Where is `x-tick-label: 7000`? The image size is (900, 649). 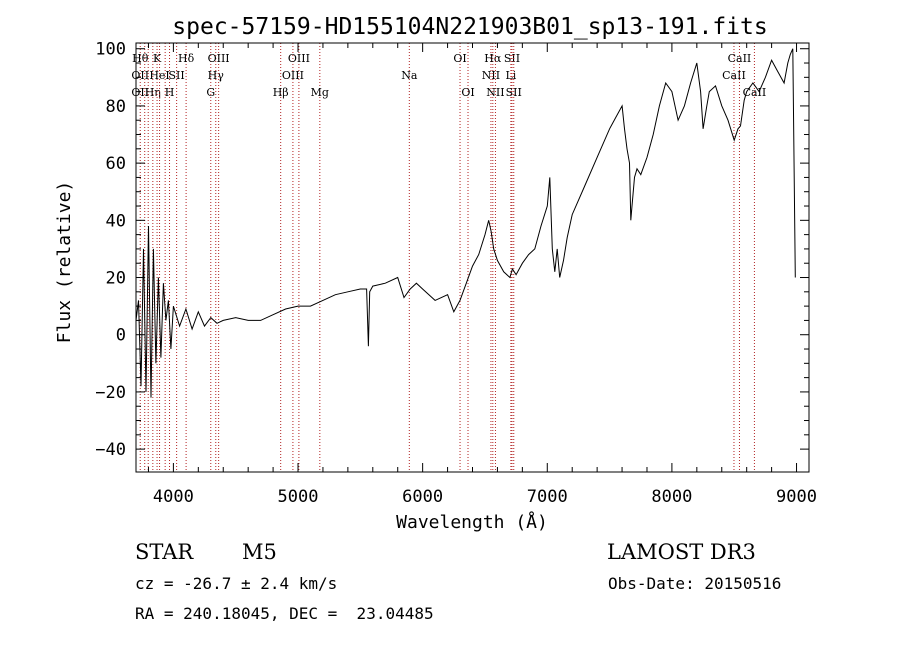 x-tick-label: 7000 is located at coordinates (547, 497).